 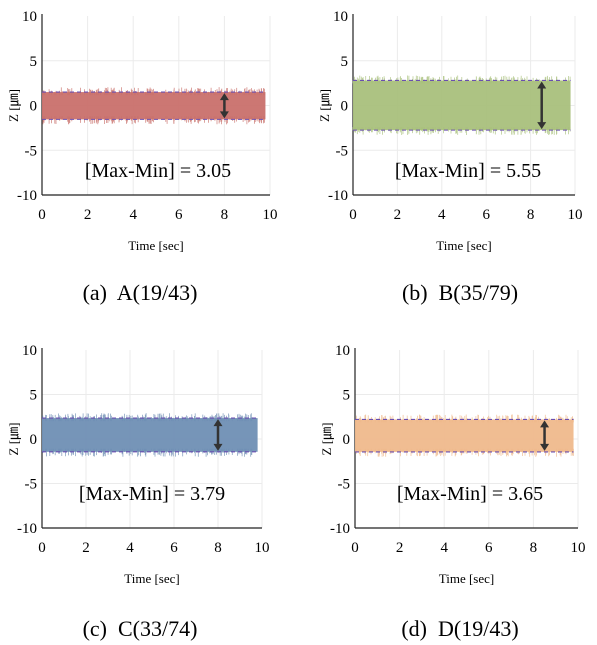 I want to click on max-min-annotation: [Max-Min] = 3.65, so click(x=470, y=494).